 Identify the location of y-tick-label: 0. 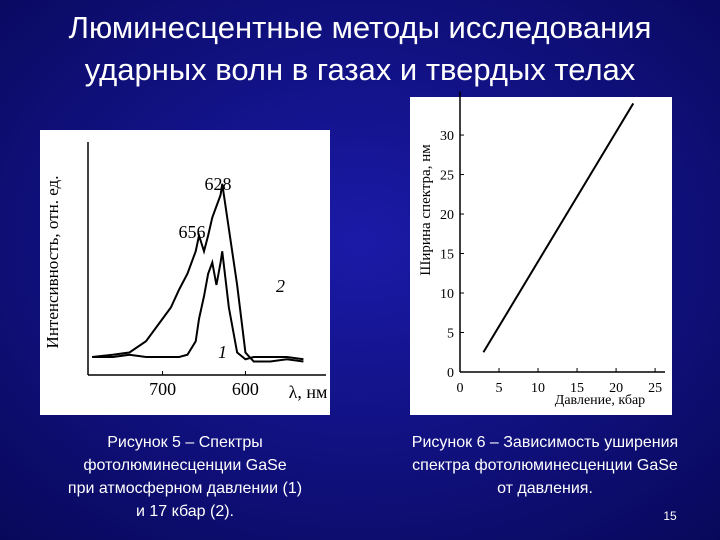
(450, 373).